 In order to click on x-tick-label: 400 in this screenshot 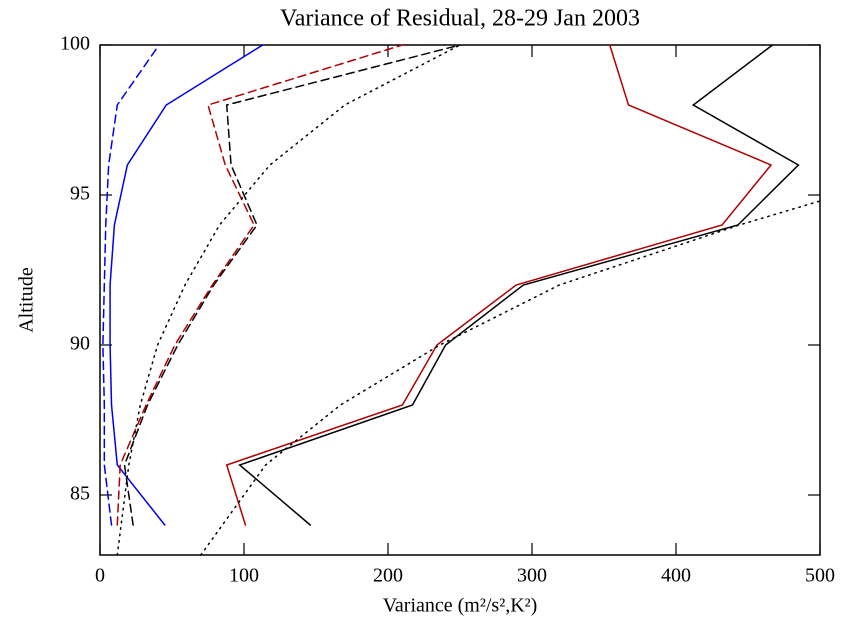, I will do `click(676, 576)`.